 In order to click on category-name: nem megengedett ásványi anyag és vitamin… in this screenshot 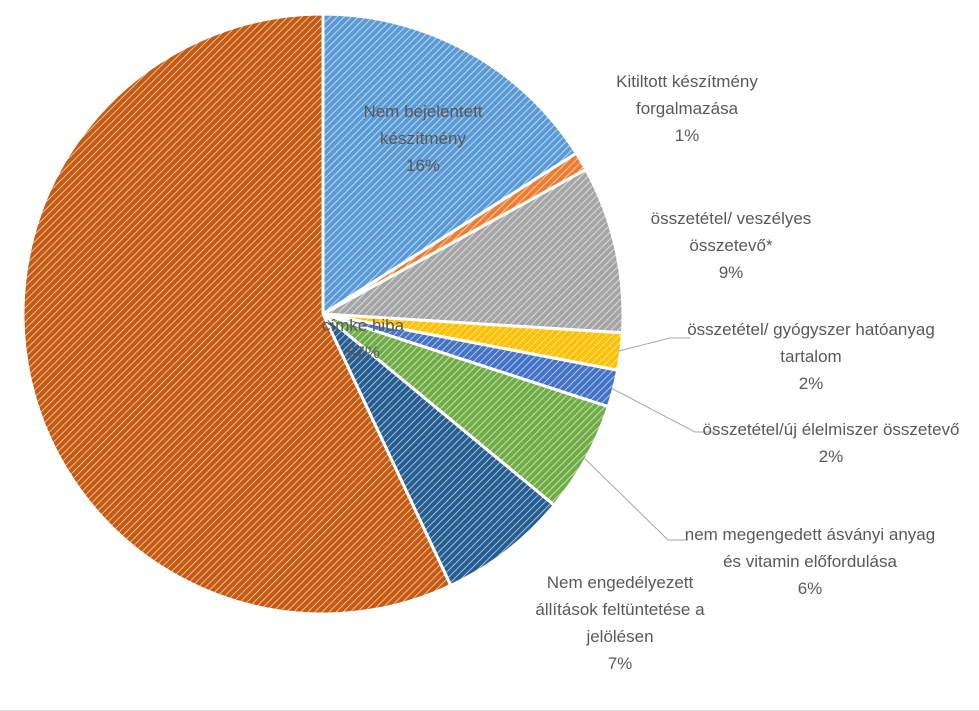, I will do `click(810, 548)`.